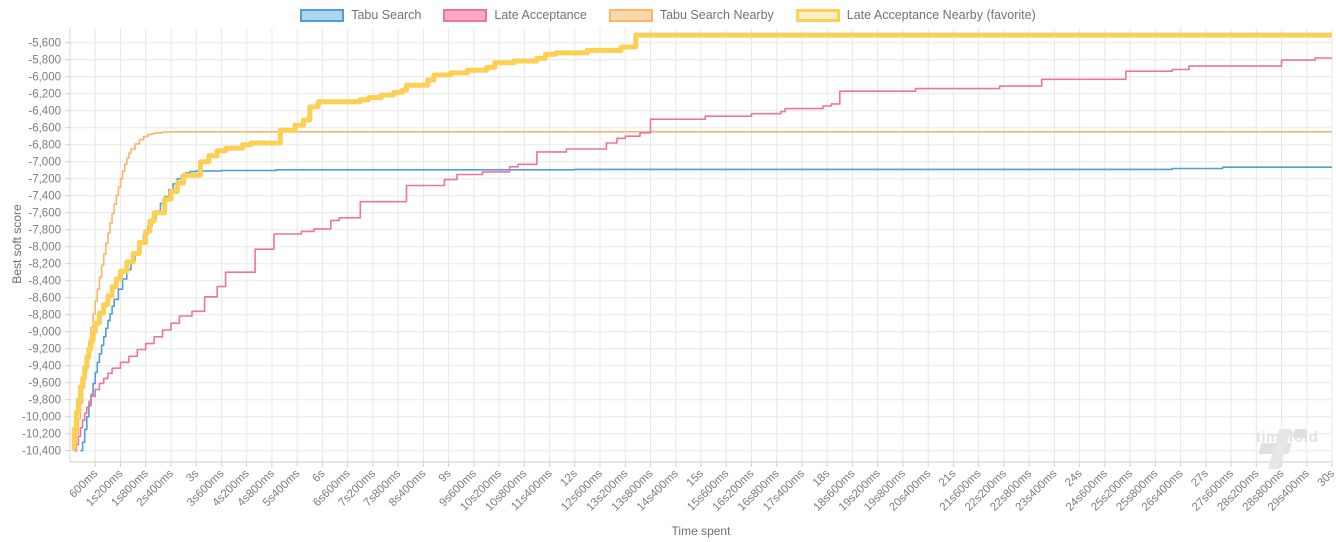 The width and height of the screenshot is (1336, 542). What do you see at coordinates (44, 95) in the screenshot?
I see `svg-text: -6,200` at bounding box center [44, 95].